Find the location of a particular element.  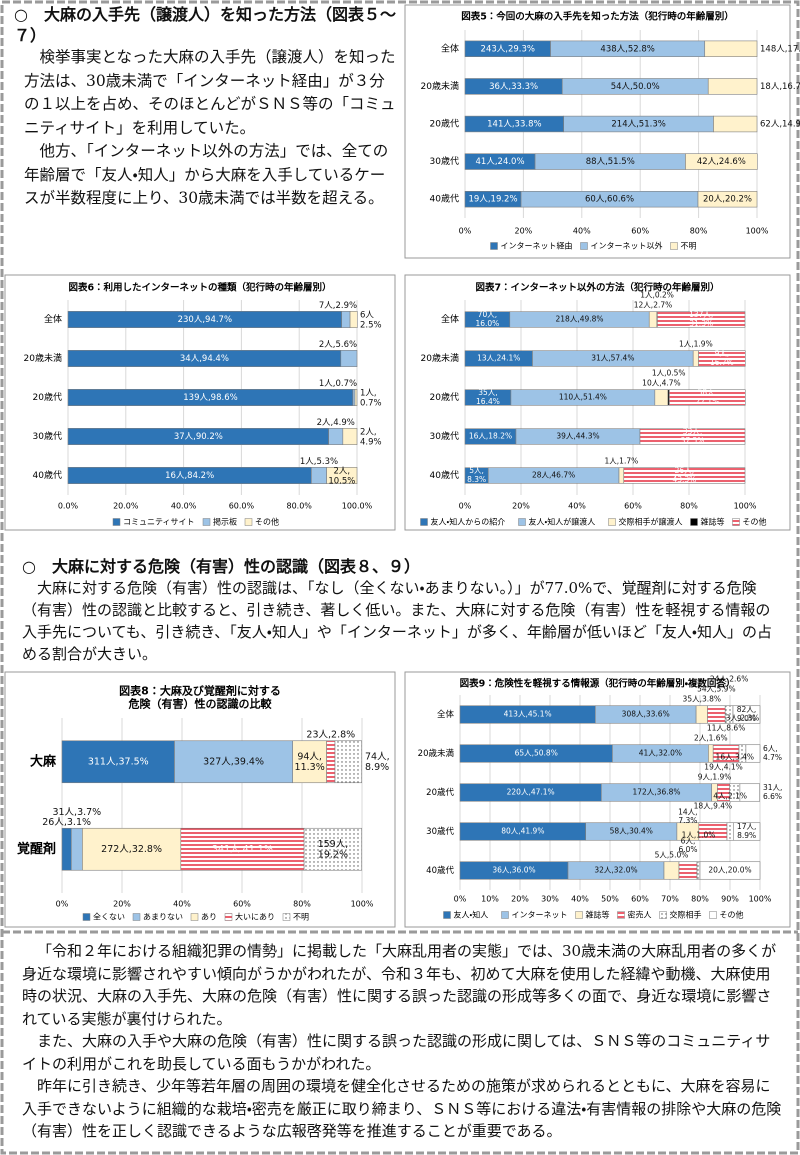

value-label: 1人,0.2% is located at coordinates (657, 295).